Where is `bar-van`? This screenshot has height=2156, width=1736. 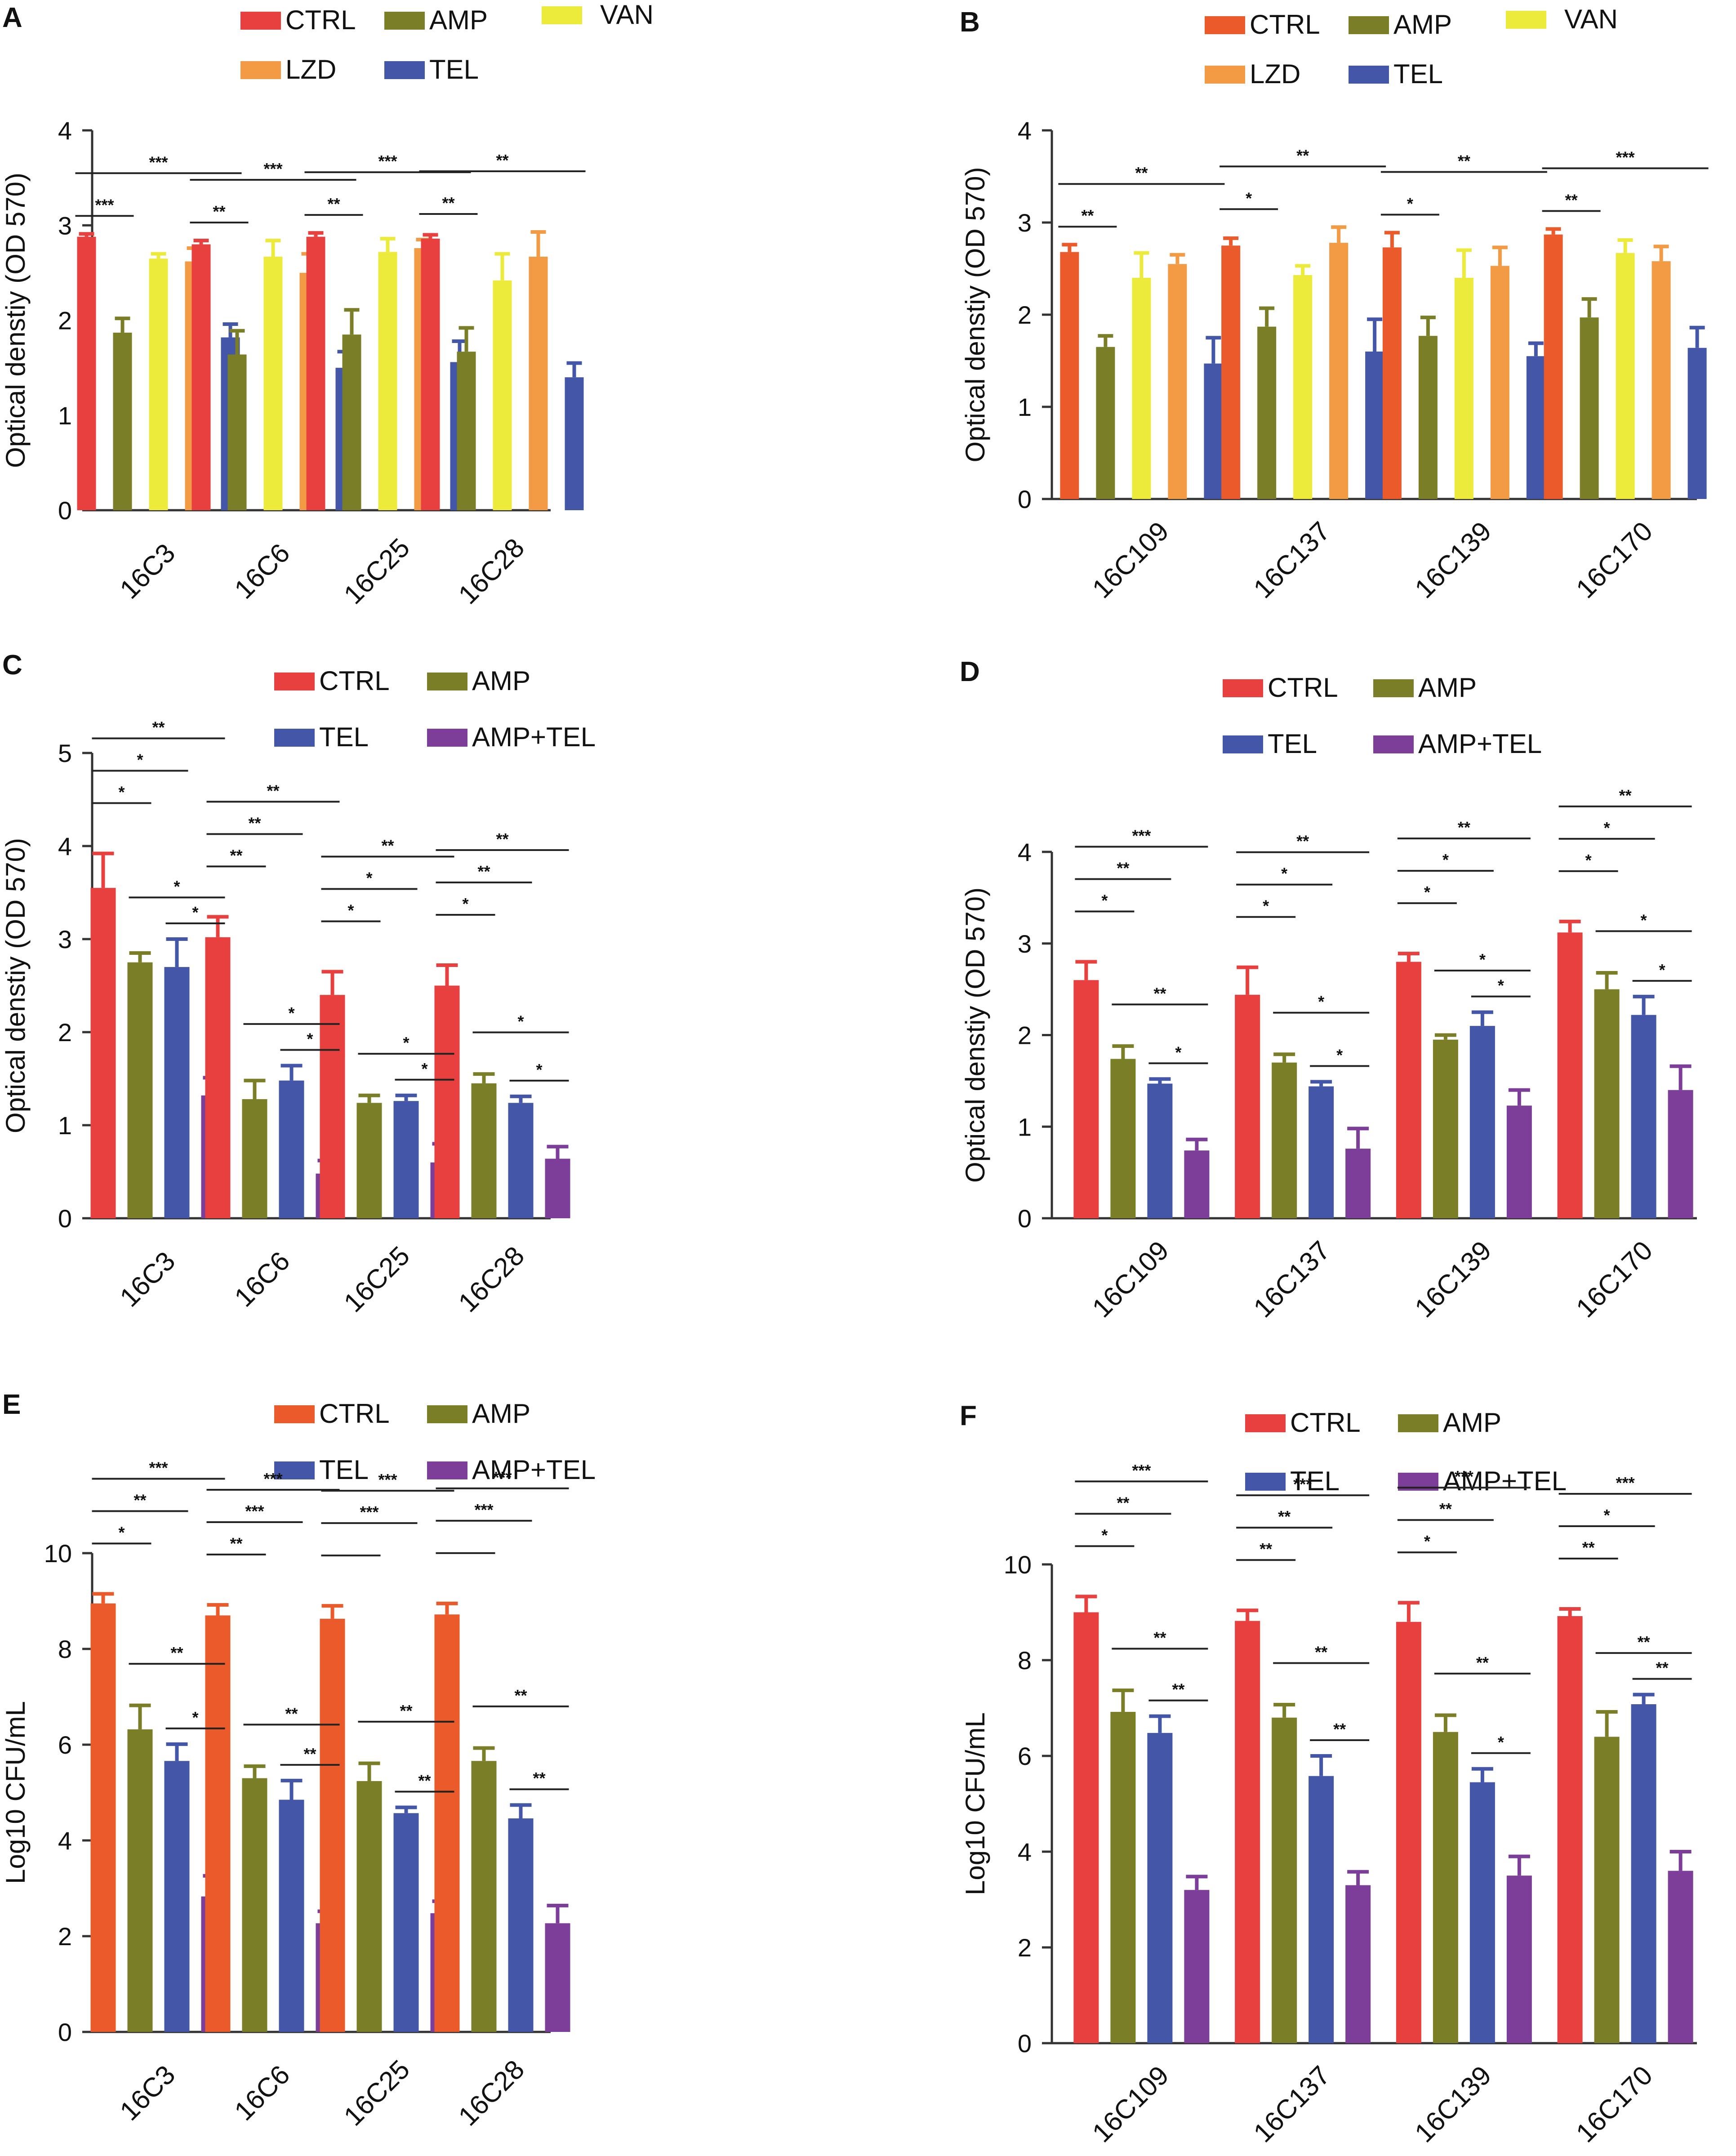 bar-van is located at coordinates (158, 384).